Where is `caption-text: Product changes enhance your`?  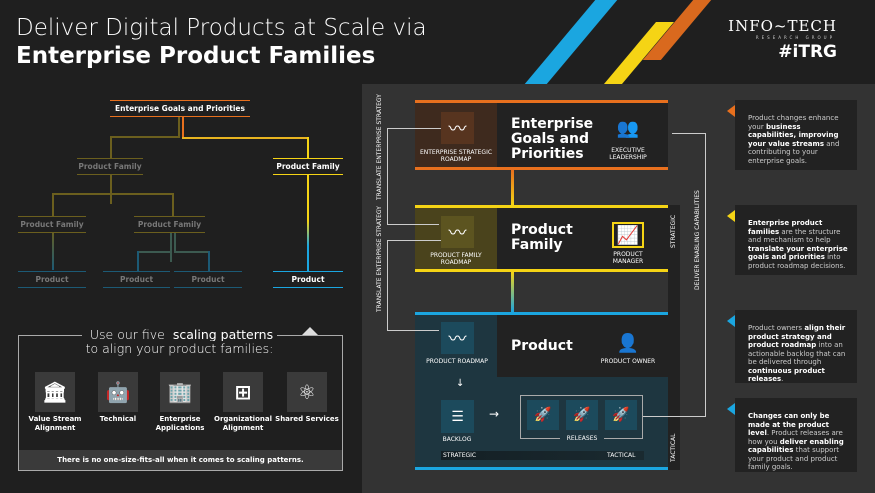 caption-text: Product changes enhance your is located at coordinates (793, 122).